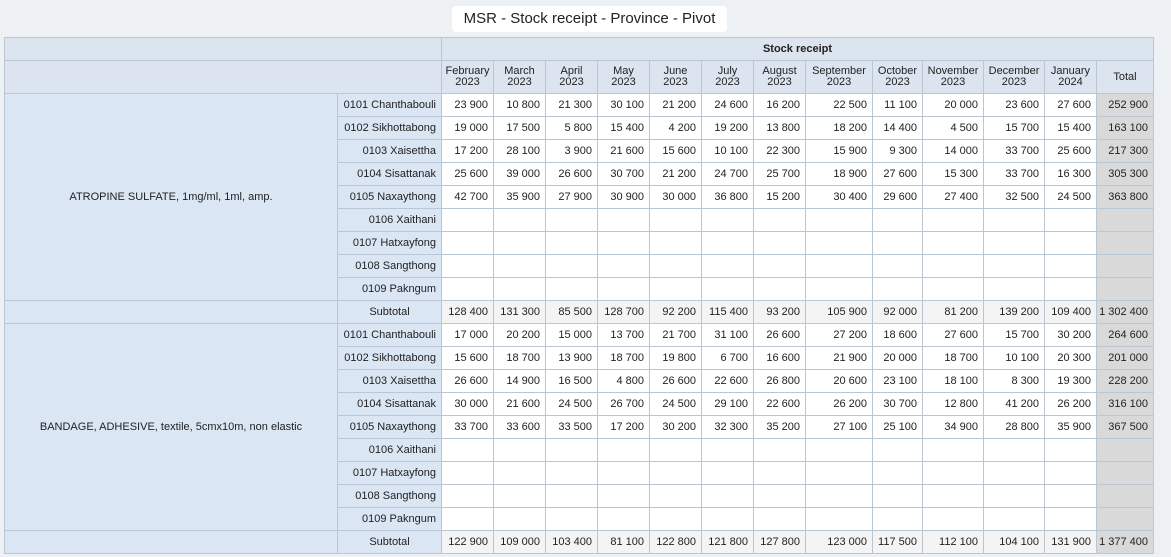 This screenshot has height=557, width=1171. What do you see at coordinates (1014, 427) in the screenshot?
I see `value-cell: 28 800` at bounding box center [1014, 427].